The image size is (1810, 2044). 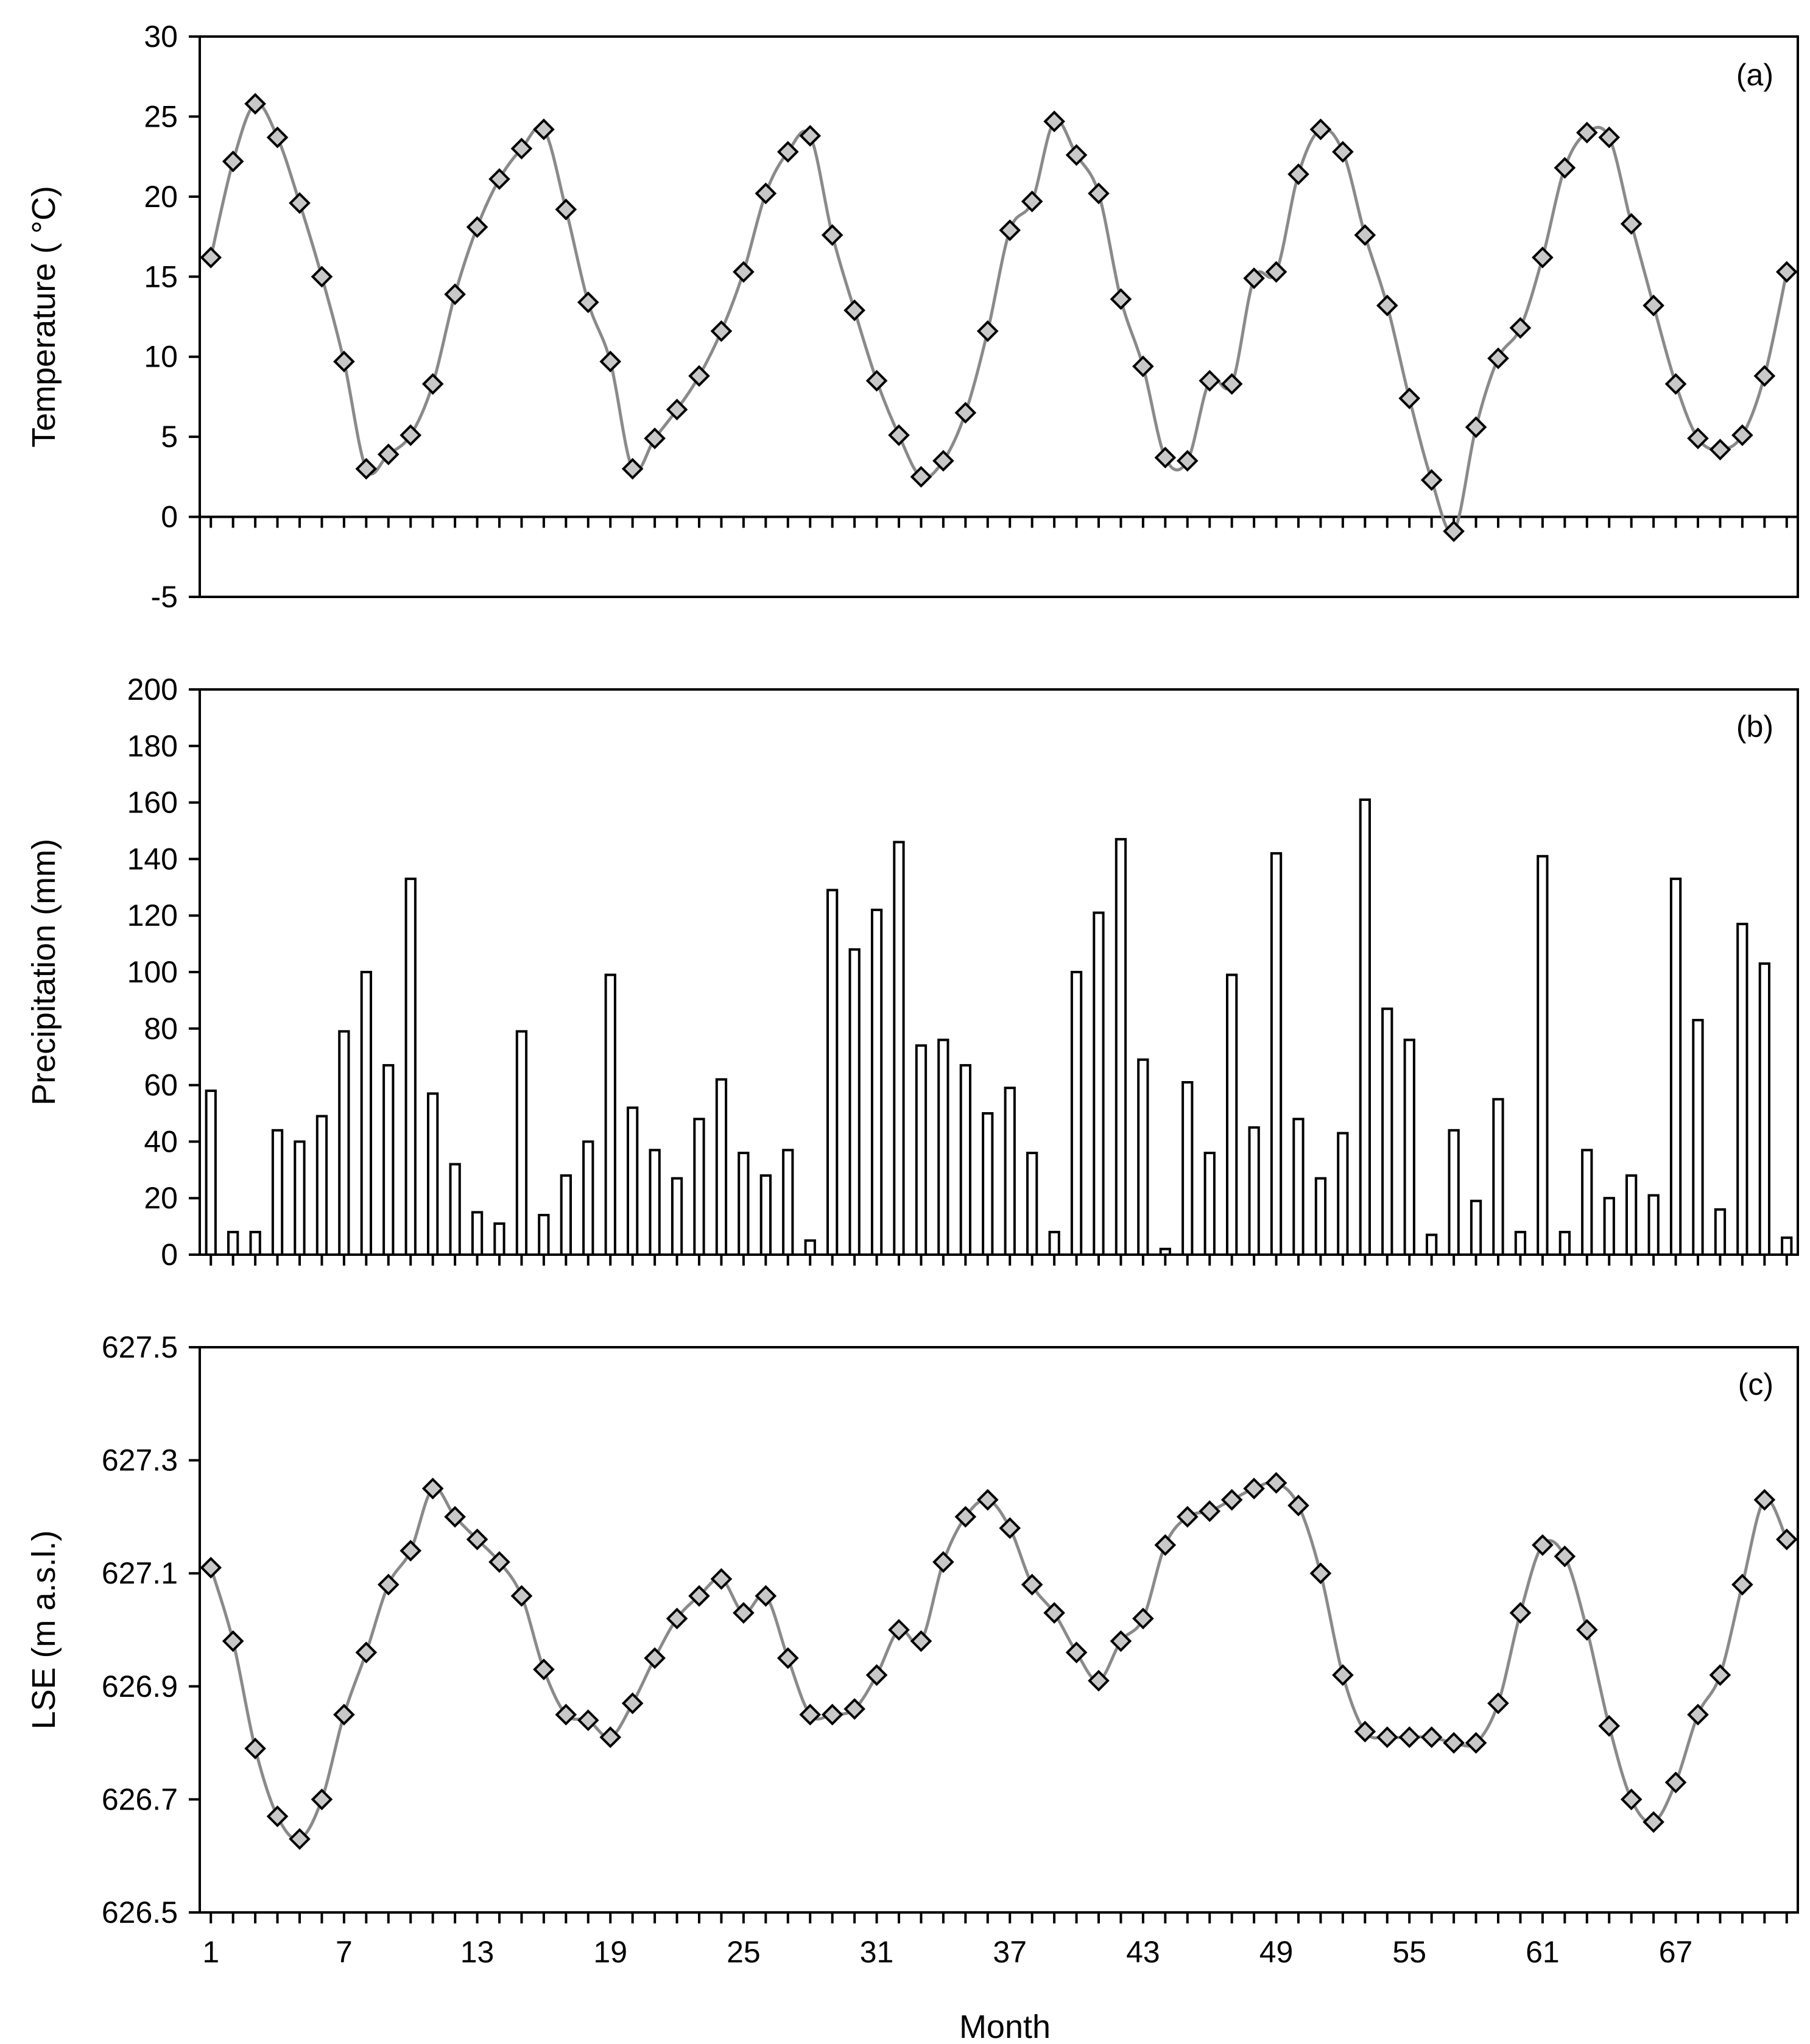 I want to click on y-tick-label: 626.7, so click(x=140, y=1799).